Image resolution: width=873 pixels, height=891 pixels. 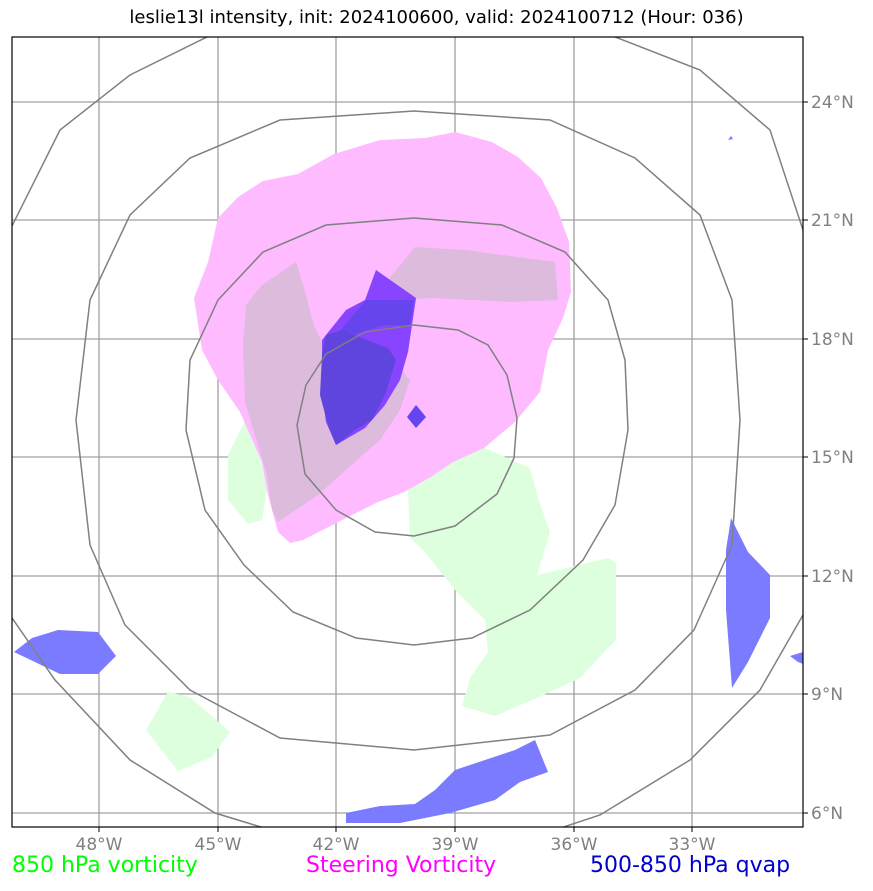 I want to click on range-ring-inner, so click(x=407, y=430).